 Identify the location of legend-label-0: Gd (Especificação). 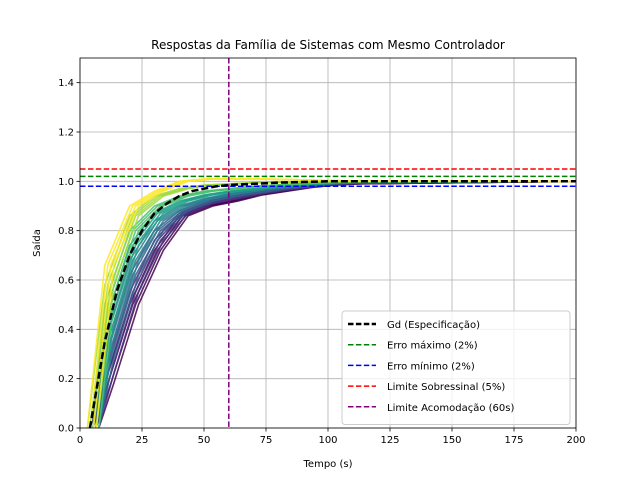
(433, 325).